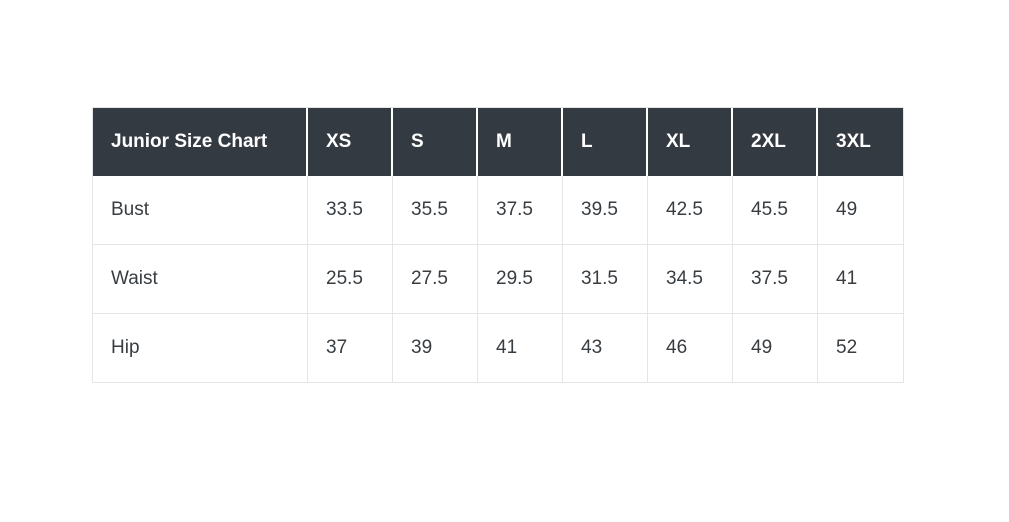 The image size is (1009, 522). Describe the element at coordinates (690, 142) in the screenshot. I see `column-header-xl: XL` at that location.